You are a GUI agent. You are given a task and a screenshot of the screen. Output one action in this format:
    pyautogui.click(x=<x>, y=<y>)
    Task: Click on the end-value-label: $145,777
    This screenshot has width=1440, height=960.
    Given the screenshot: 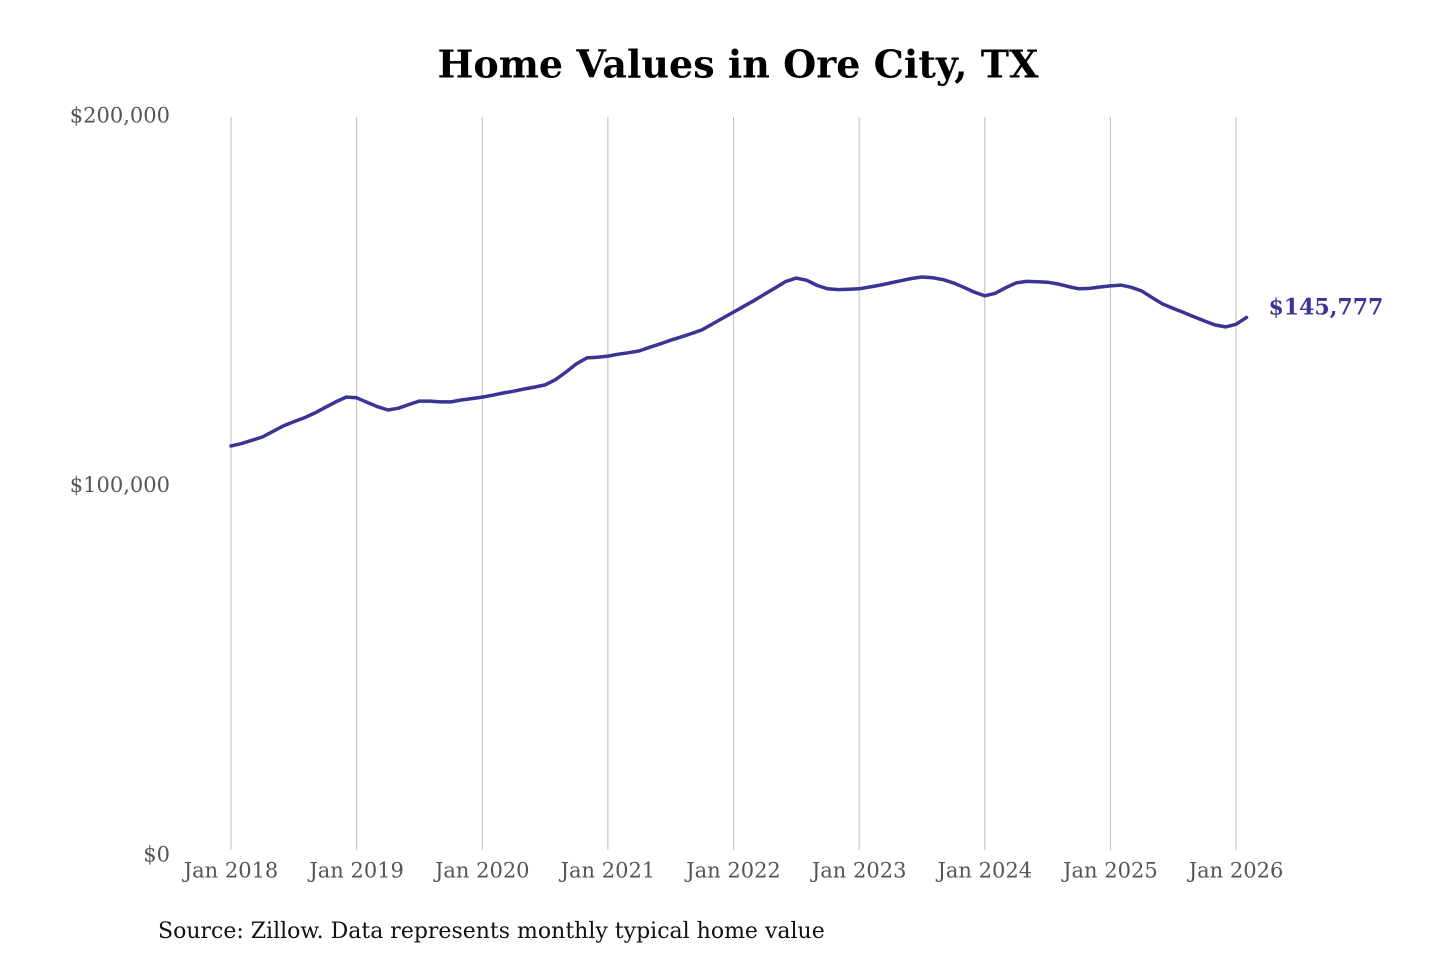 What is the action you would take?
    pyautogui.click(x=1326, y=307)
    